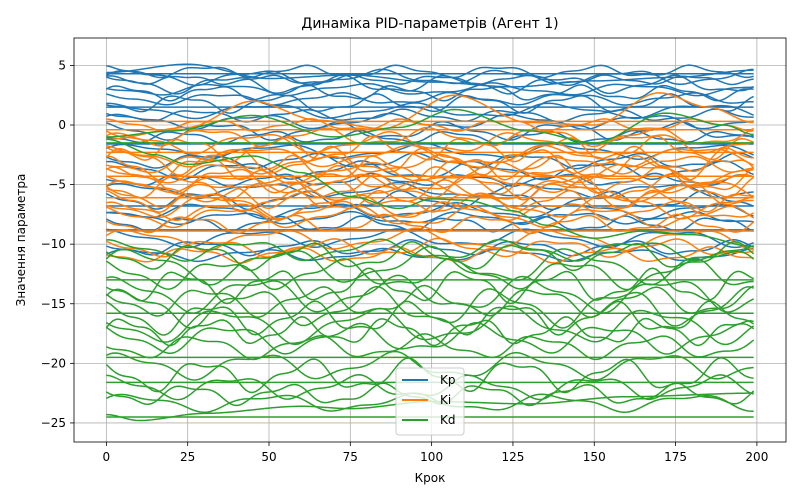 This screenshot has height=500, width=800. Describe the element at coordinates (512, 457) in the screenshot. I see `x-tick-label: 125` at that location.